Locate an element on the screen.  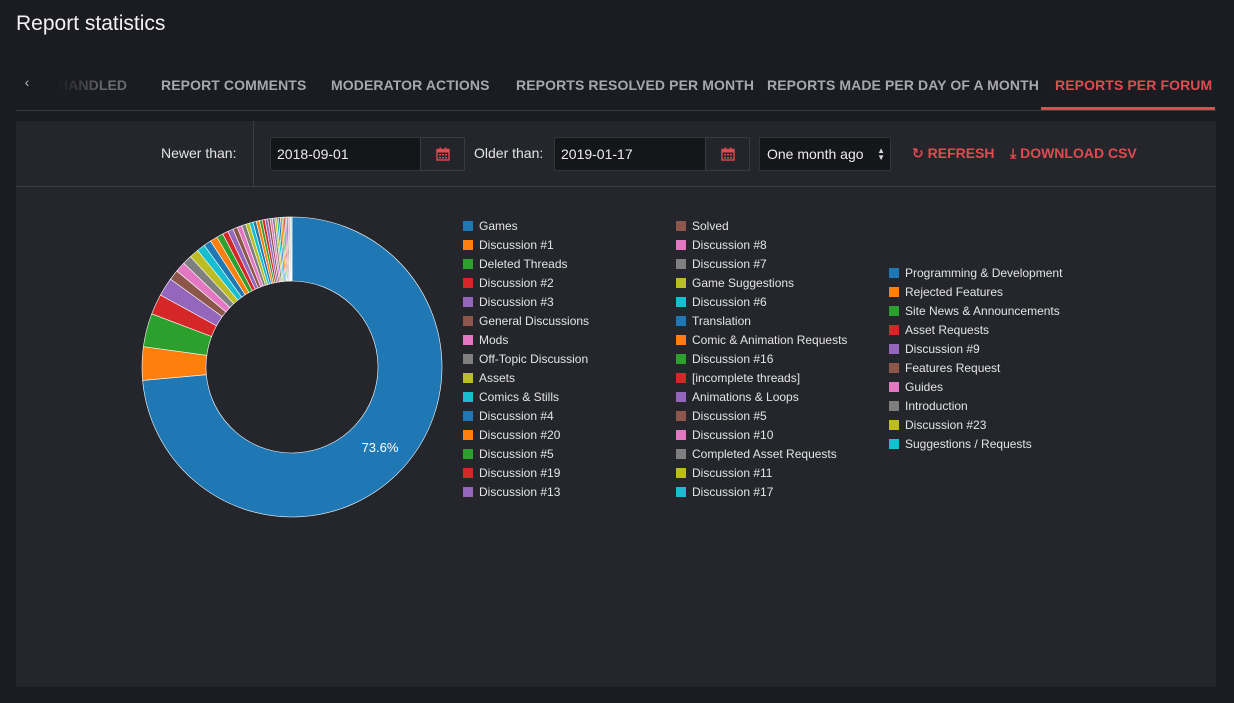
tab-reports-per-forum: REPORTS PER FORUM is located at coordinates (1134, 85).